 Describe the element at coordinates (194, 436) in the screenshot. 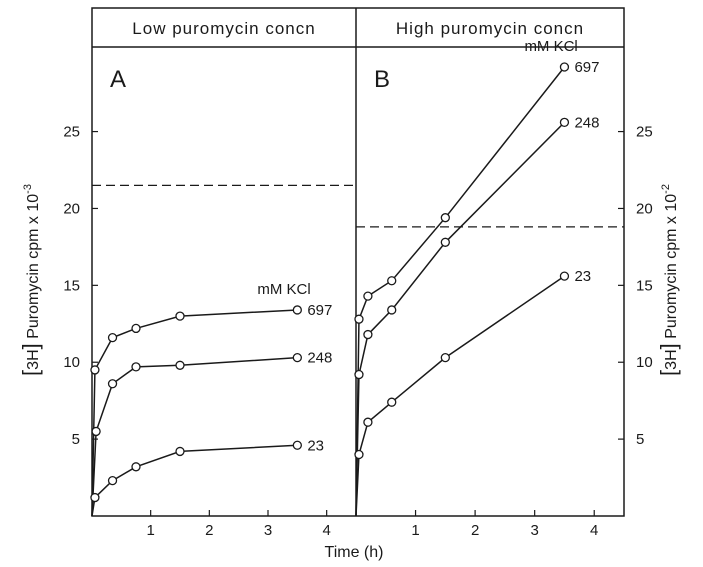

I see `series-248-line` at that location.